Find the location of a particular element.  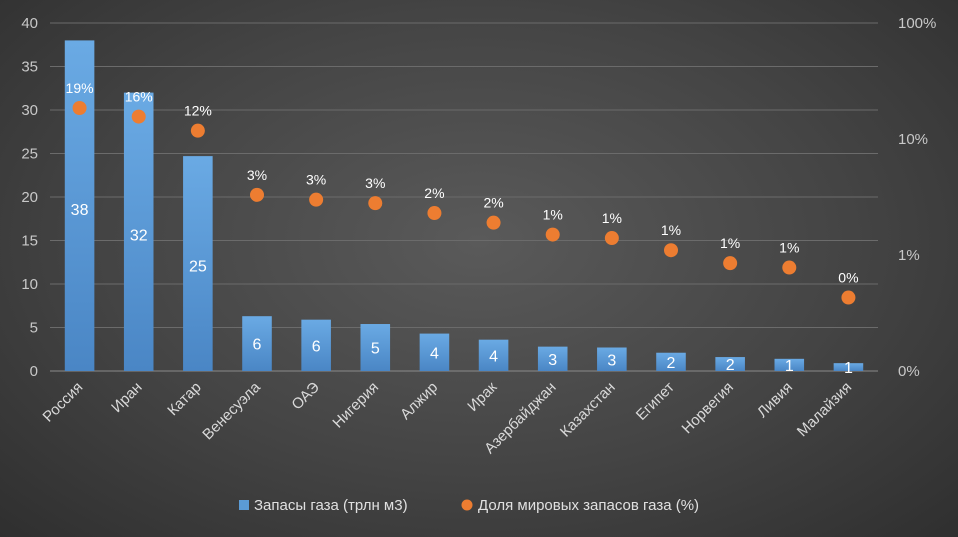

y2-tick-label: 10% is located at coordinates (913, 139).